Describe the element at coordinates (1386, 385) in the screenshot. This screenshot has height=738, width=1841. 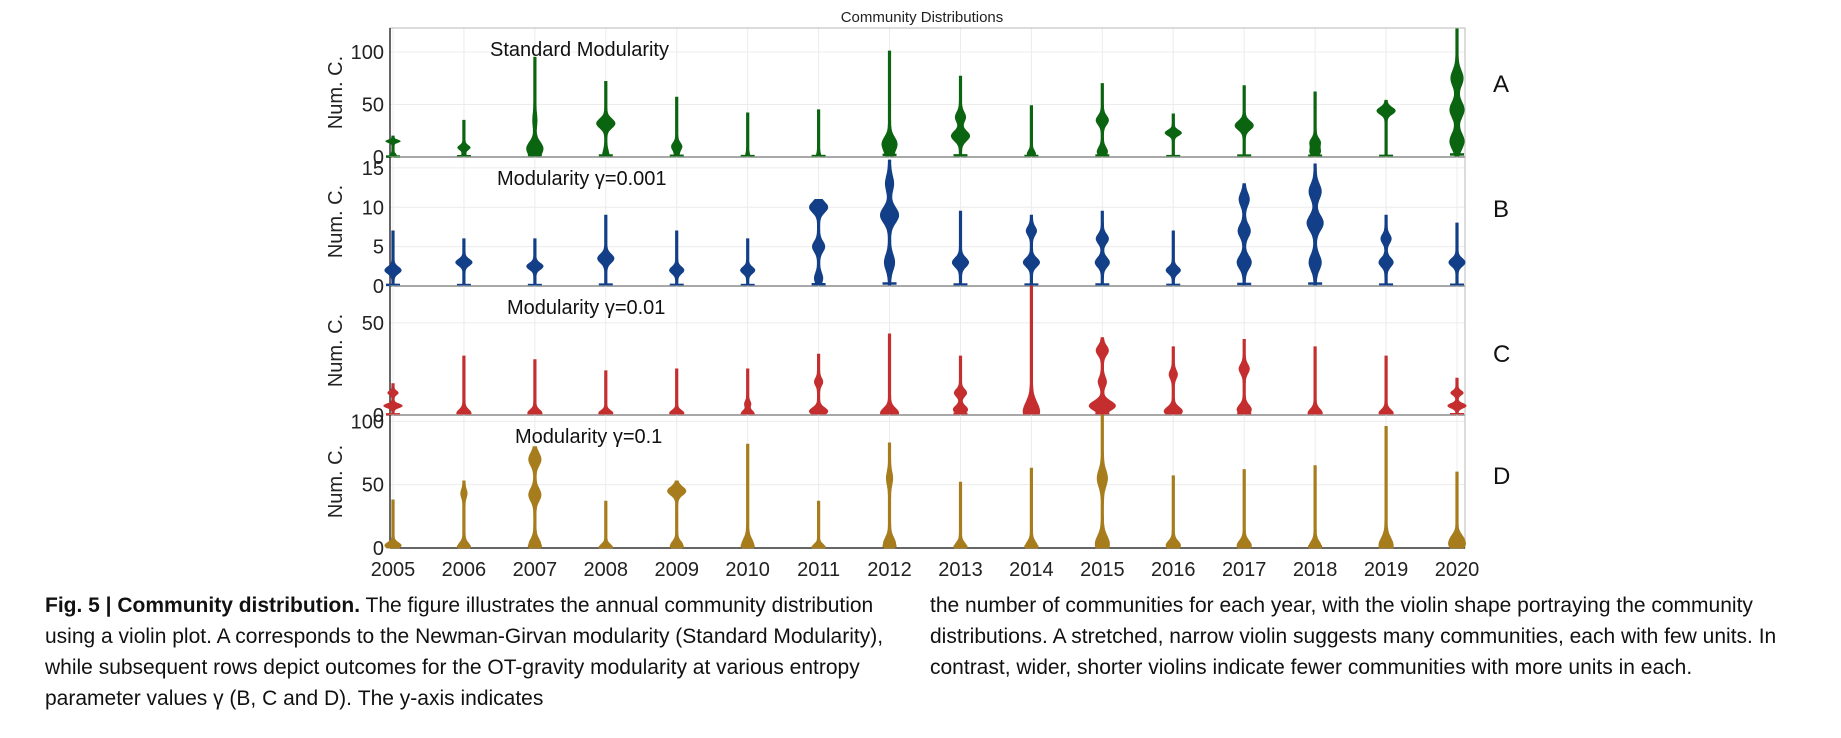
I see `violin-c-2019` at that location.